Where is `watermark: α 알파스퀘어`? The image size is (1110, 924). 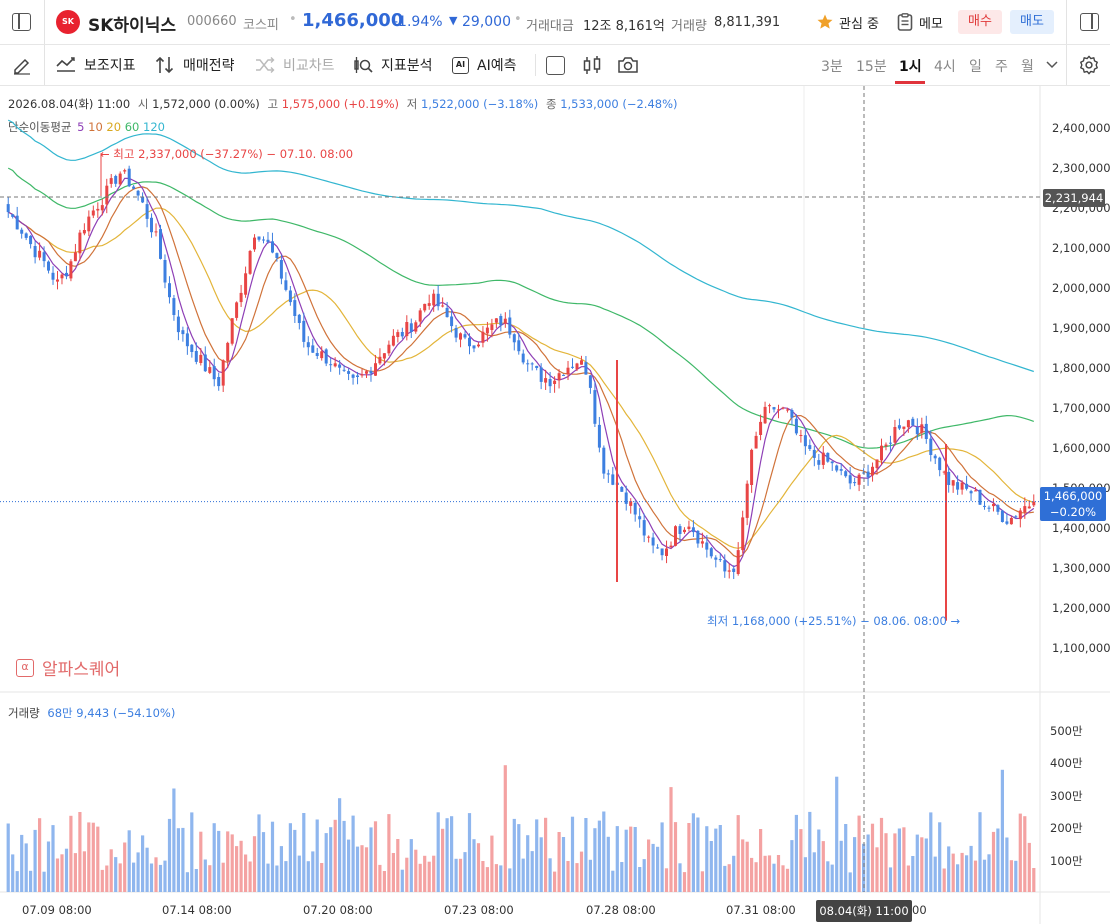 watermark: α 알파스퀘어 is located at coordinates (68, 667).